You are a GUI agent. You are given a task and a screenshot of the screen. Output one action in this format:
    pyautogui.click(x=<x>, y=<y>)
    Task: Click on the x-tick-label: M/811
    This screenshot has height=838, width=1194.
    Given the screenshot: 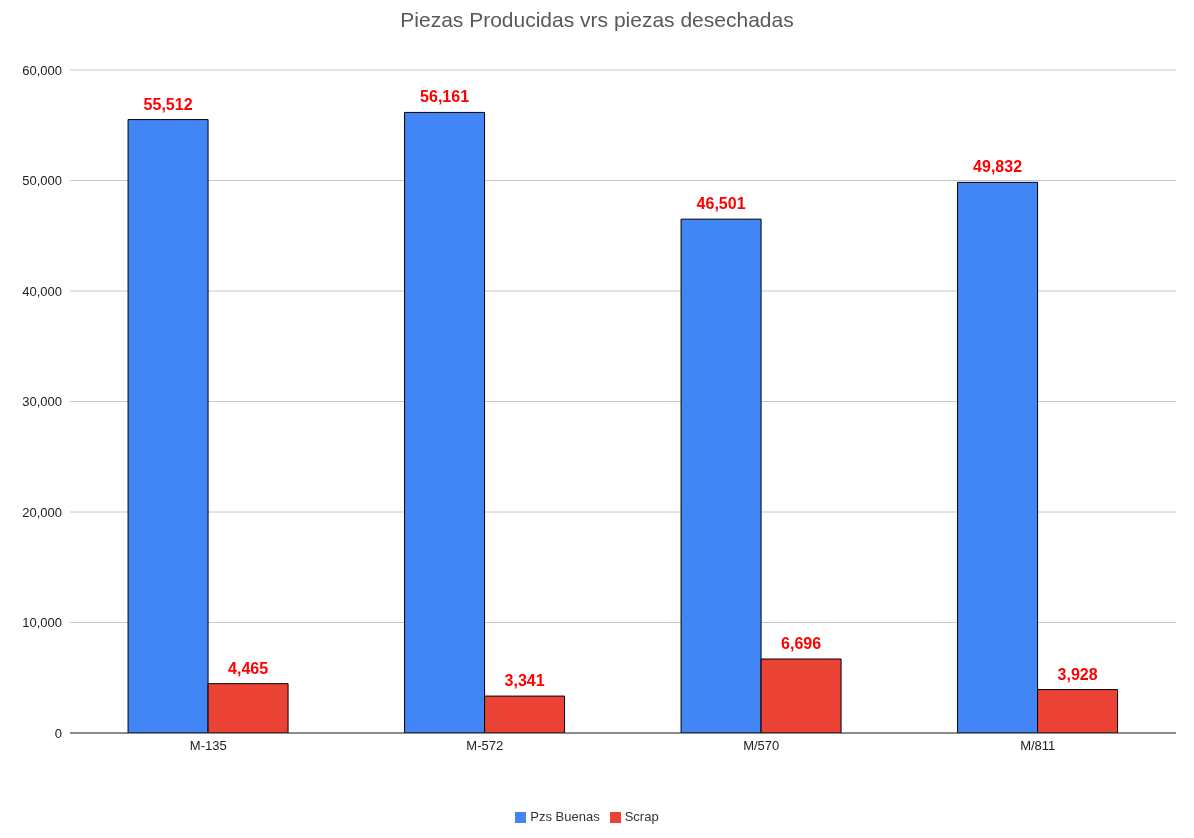 What is the action you would take?
    pyautogui.click(x=1038, y=746)
    